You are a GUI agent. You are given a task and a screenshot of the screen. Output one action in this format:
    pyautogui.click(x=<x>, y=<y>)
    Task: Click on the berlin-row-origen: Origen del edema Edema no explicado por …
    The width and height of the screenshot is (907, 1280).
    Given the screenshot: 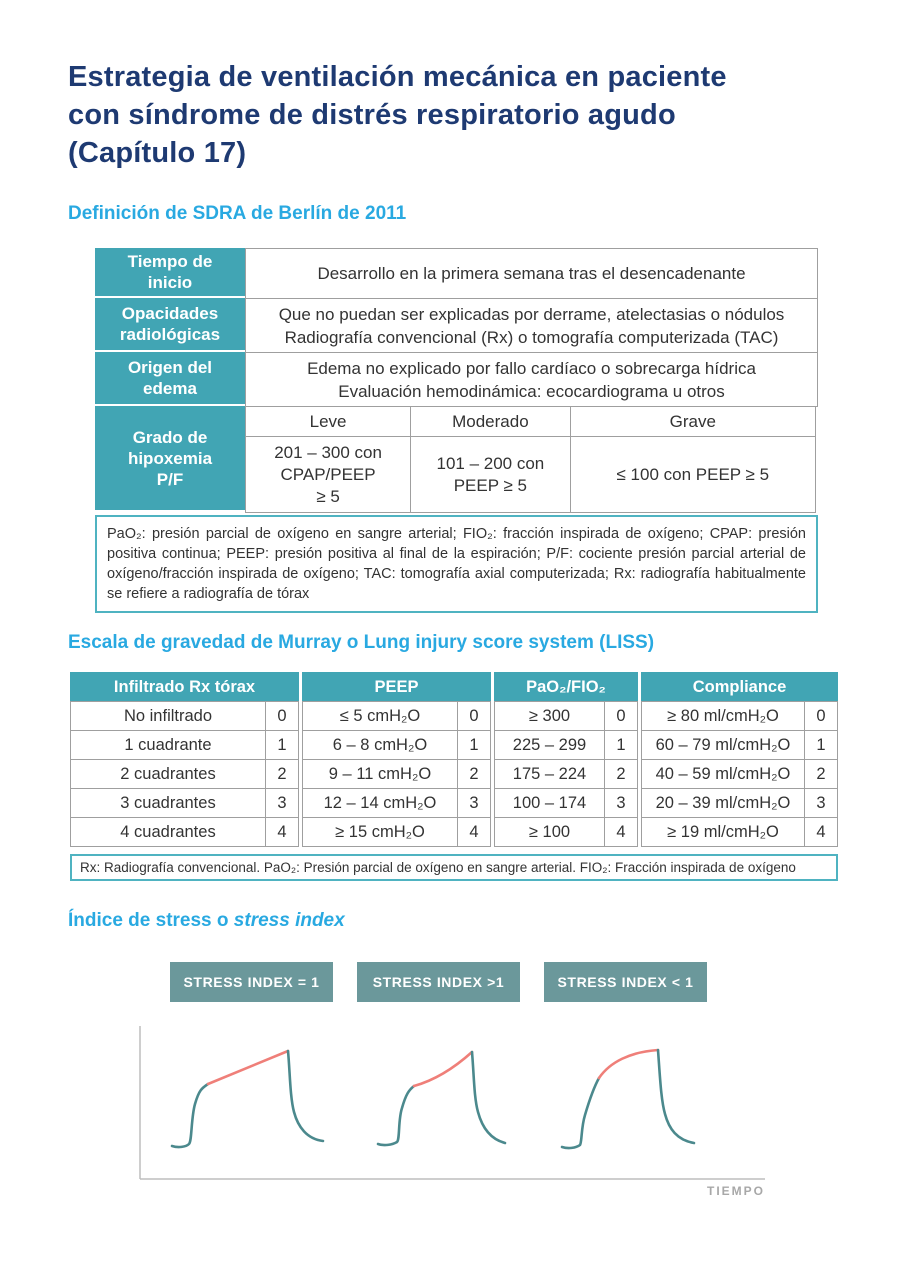 What is the action you would take?
    pyautogui.click(x=456, y=379)
    